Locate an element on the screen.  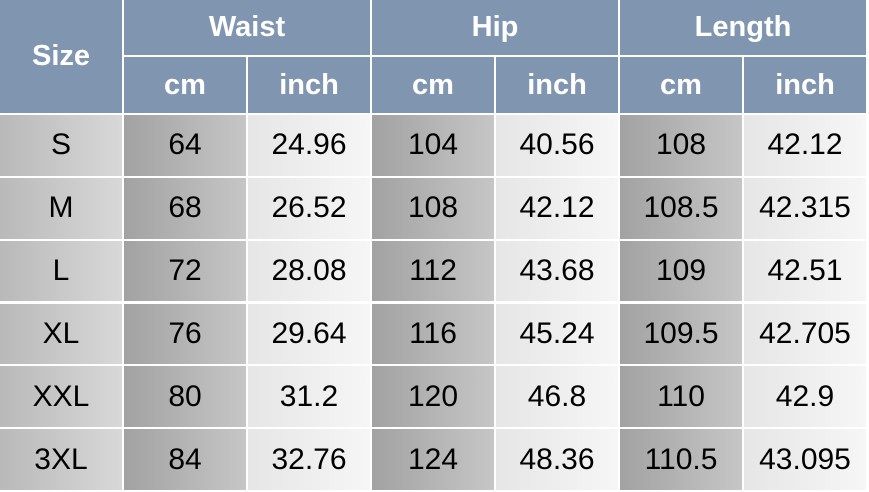
inch-value: 42.315 is located at coordinates (805, 208).